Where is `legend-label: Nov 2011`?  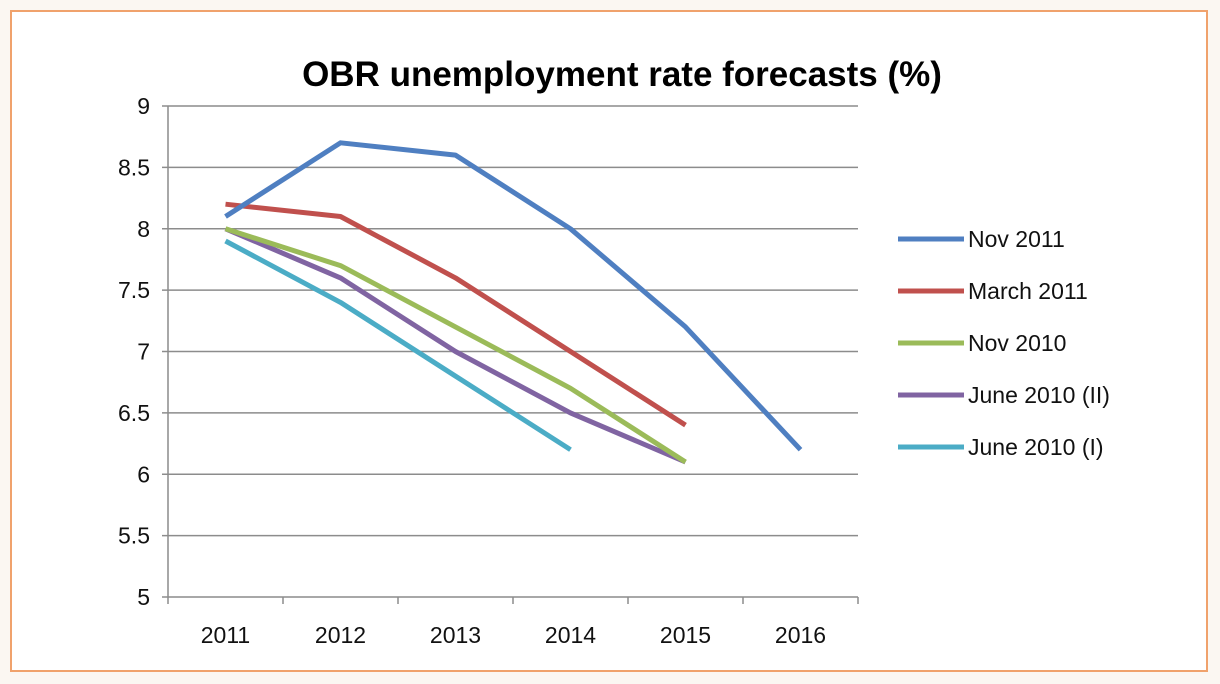
legend-label: Nov 2011 is located at coordinates (1016, 239).